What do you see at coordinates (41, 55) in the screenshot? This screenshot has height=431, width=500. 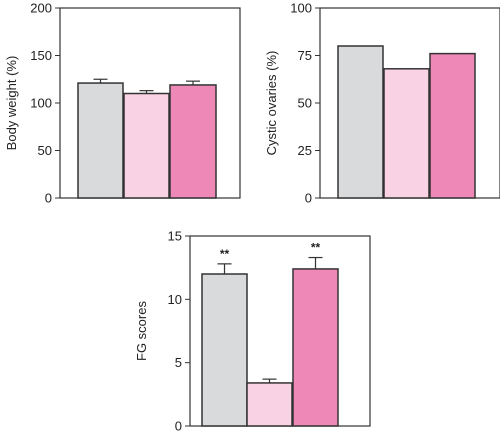 I see `chart1-ytick-label: 150` at bounding box center [41, 55].